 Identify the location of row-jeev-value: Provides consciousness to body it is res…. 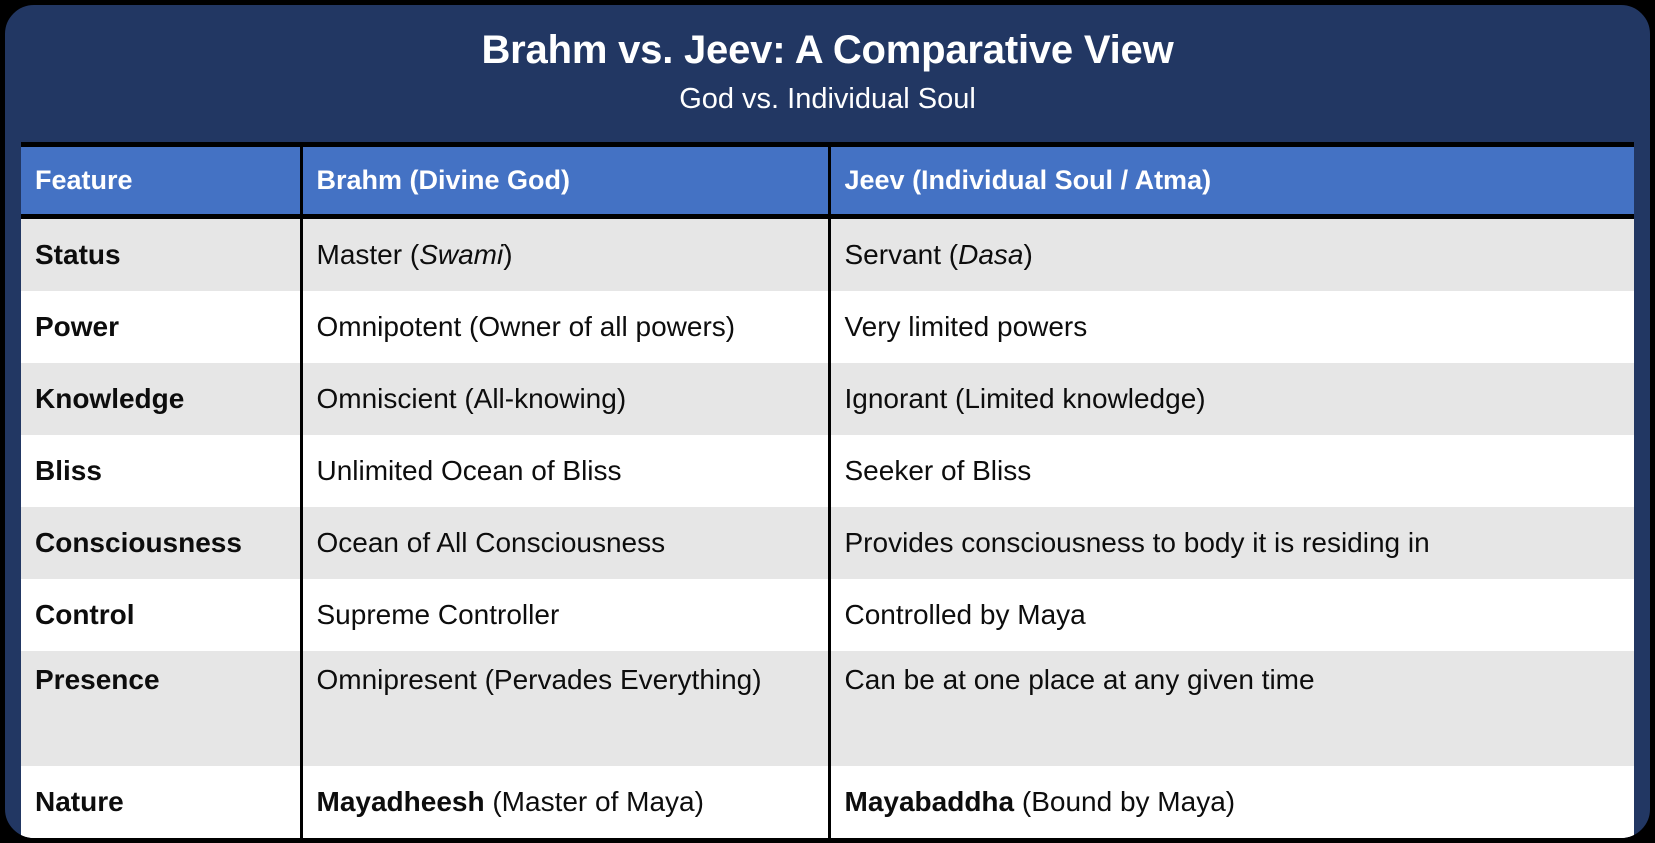
(1230, 543).